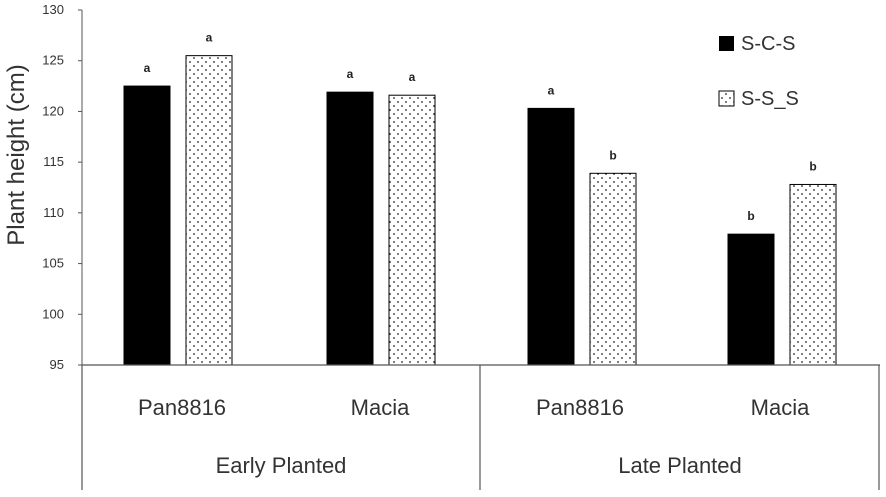 This screenshot has width=886, height=497. What do you see at coordinates (770, 99) in the screenshot?
I see `legend-label-sss: S-S_S` at bounding box center [770, 99].